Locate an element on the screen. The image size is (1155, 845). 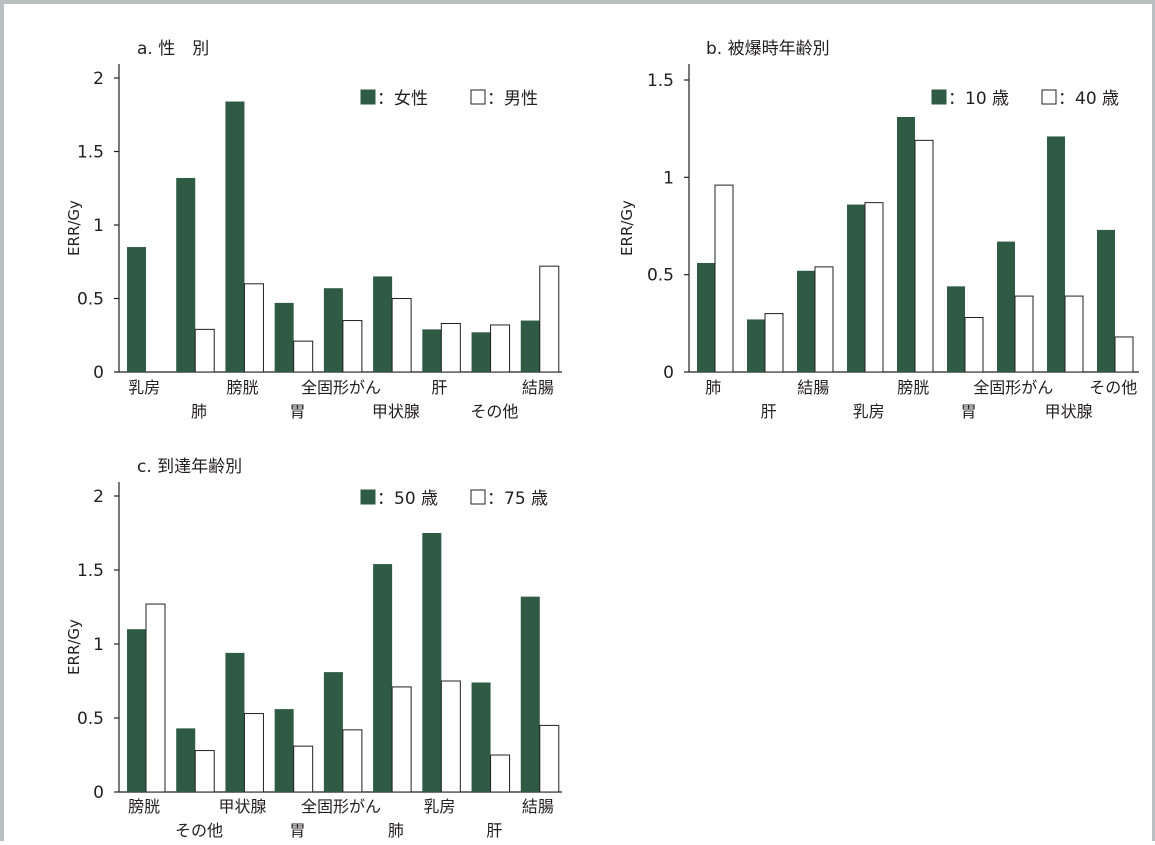
category-label-c-0: 膀胱 is located at coordinates (144, 806).